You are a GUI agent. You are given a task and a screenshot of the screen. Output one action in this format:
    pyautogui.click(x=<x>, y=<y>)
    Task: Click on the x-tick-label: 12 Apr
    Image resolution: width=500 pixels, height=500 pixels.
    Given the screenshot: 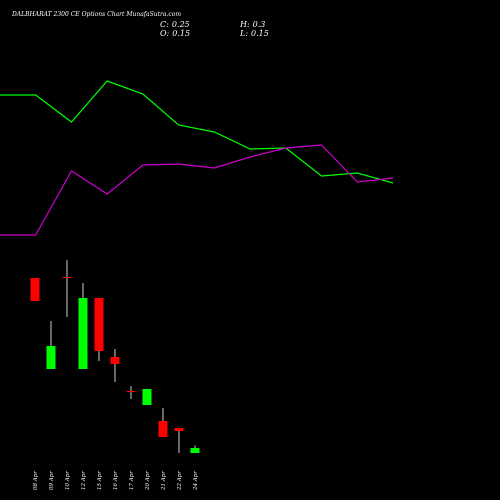 What is the action you would take?
    pyautogui.click(x=84, y=480)
    